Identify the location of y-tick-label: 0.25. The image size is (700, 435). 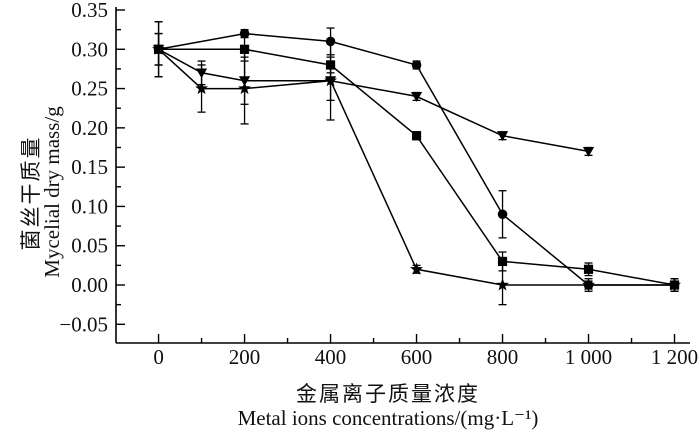
(89, 89).